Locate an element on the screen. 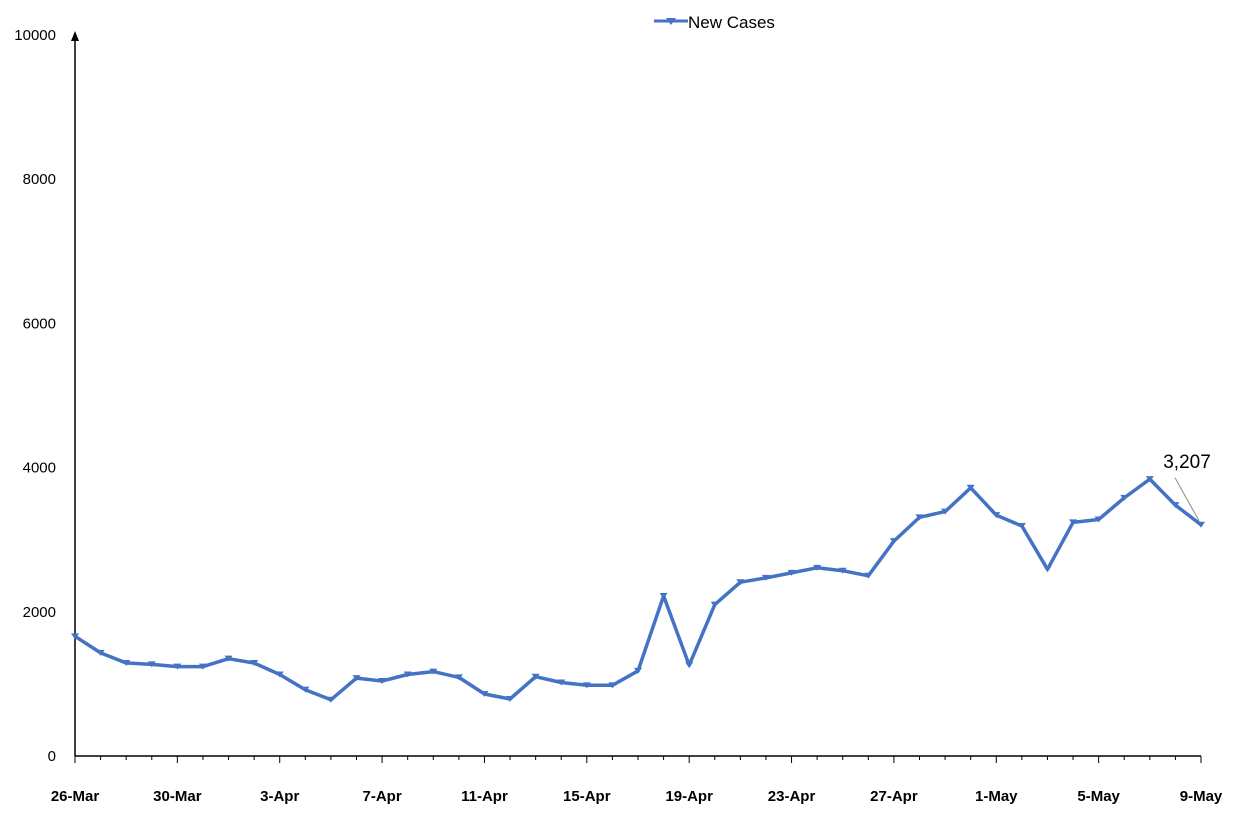 The image size is (1242, 818). x-tick-label: 15-Apr is located at coordinates (587, 796).